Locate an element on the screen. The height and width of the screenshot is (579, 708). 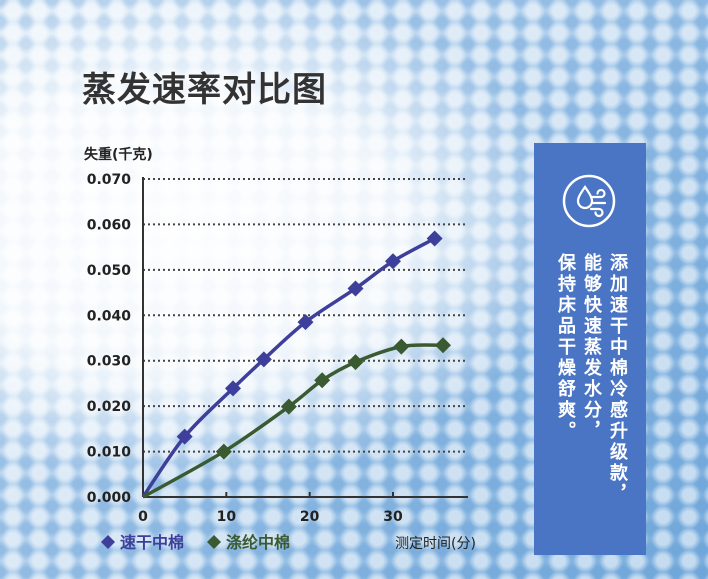
feature-line-1: 添加速干中棉冷感升级款， is located at coordinates (617, 379).